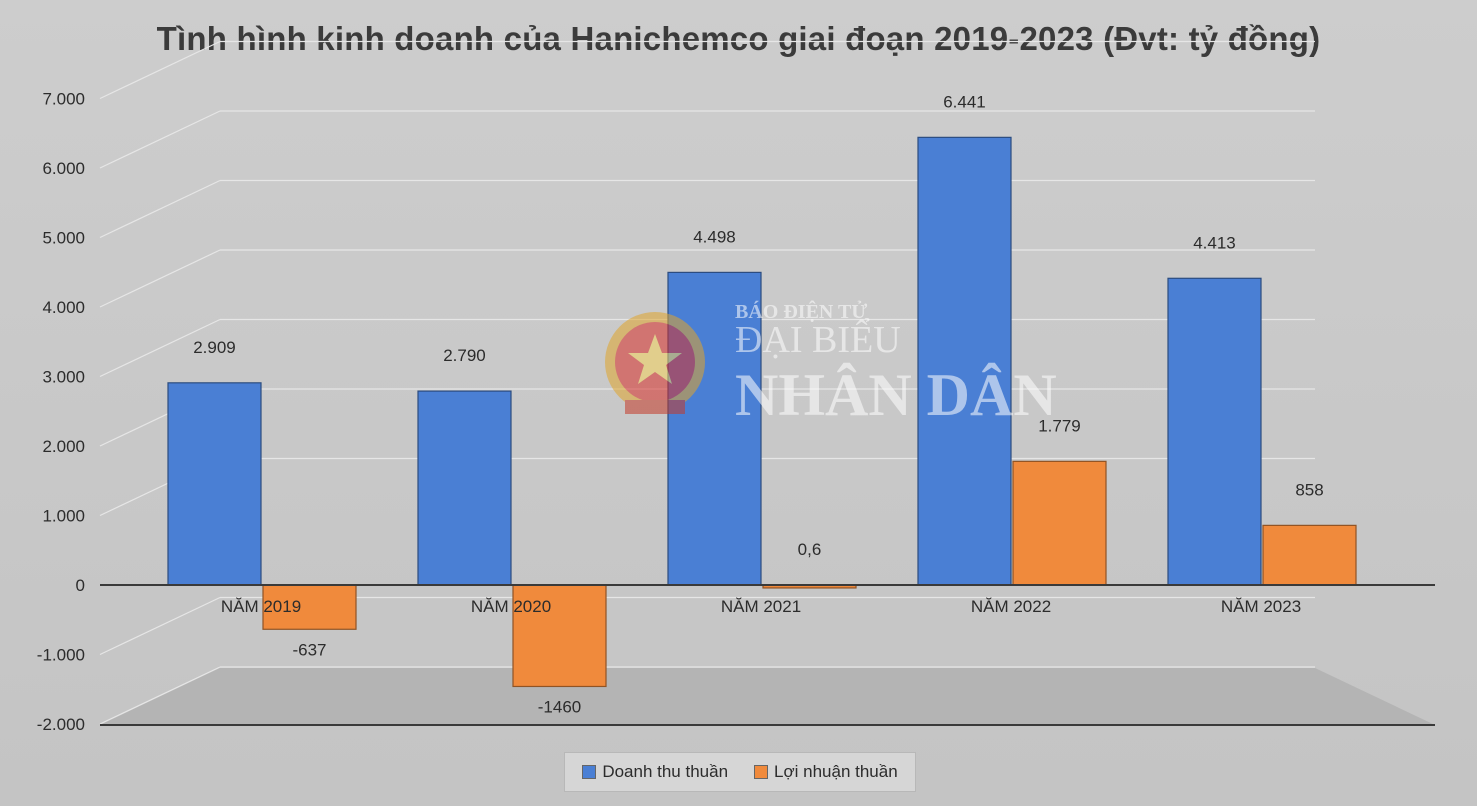  What do you see at coordinates (464, 355) in the screenshot?
I see `data-label: 2.790` at bounding box center [464, 355].